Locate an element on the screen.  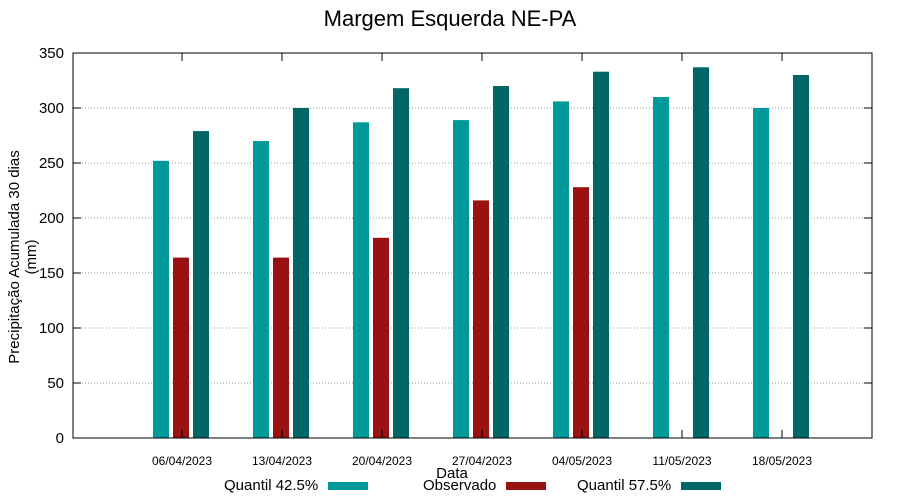
x-tick-label: 06/04/2023 is located at coordinates (182, 461).